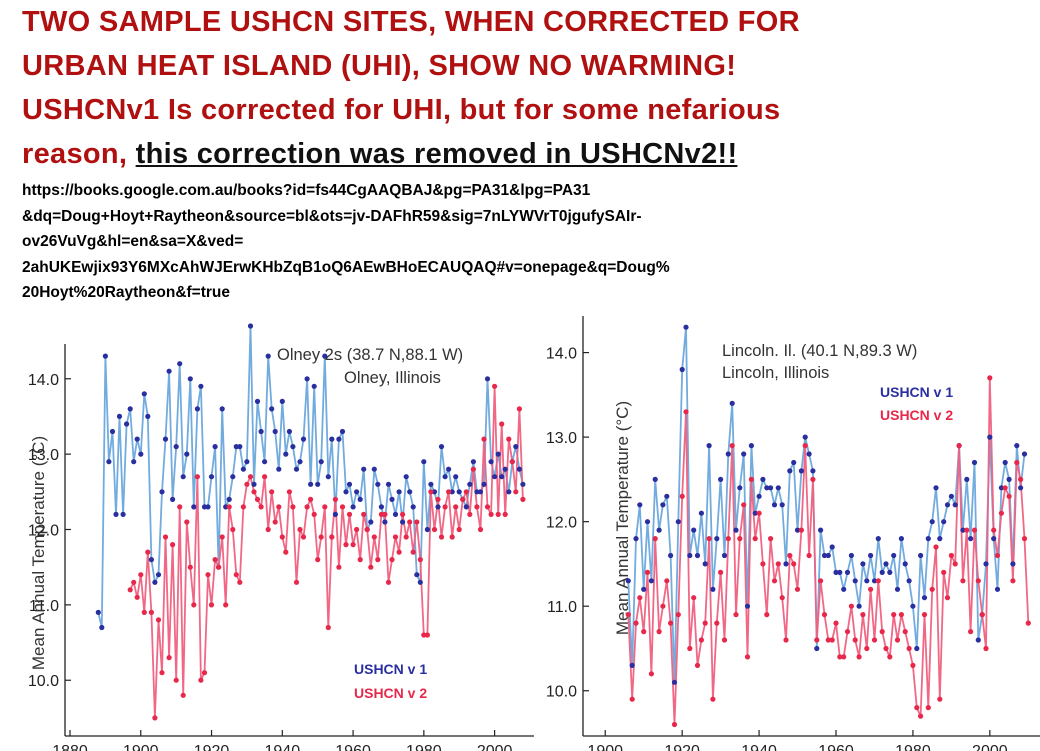 The width and height of the screenshot is (1040, 751). What do you see at coordinates (43, 380) in the screenshot?
I see `y-tick-label: 14.0` at bounding box center [43, 380].